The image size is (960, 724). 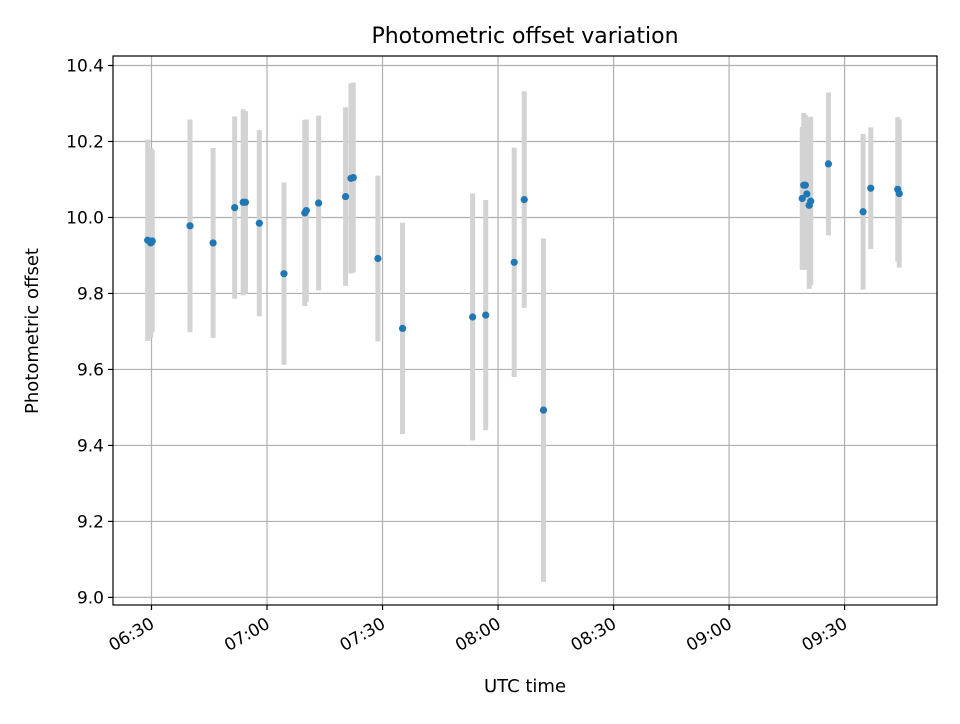 I want to click on y-tick-label: 9.4, so click(x=90, y=446).